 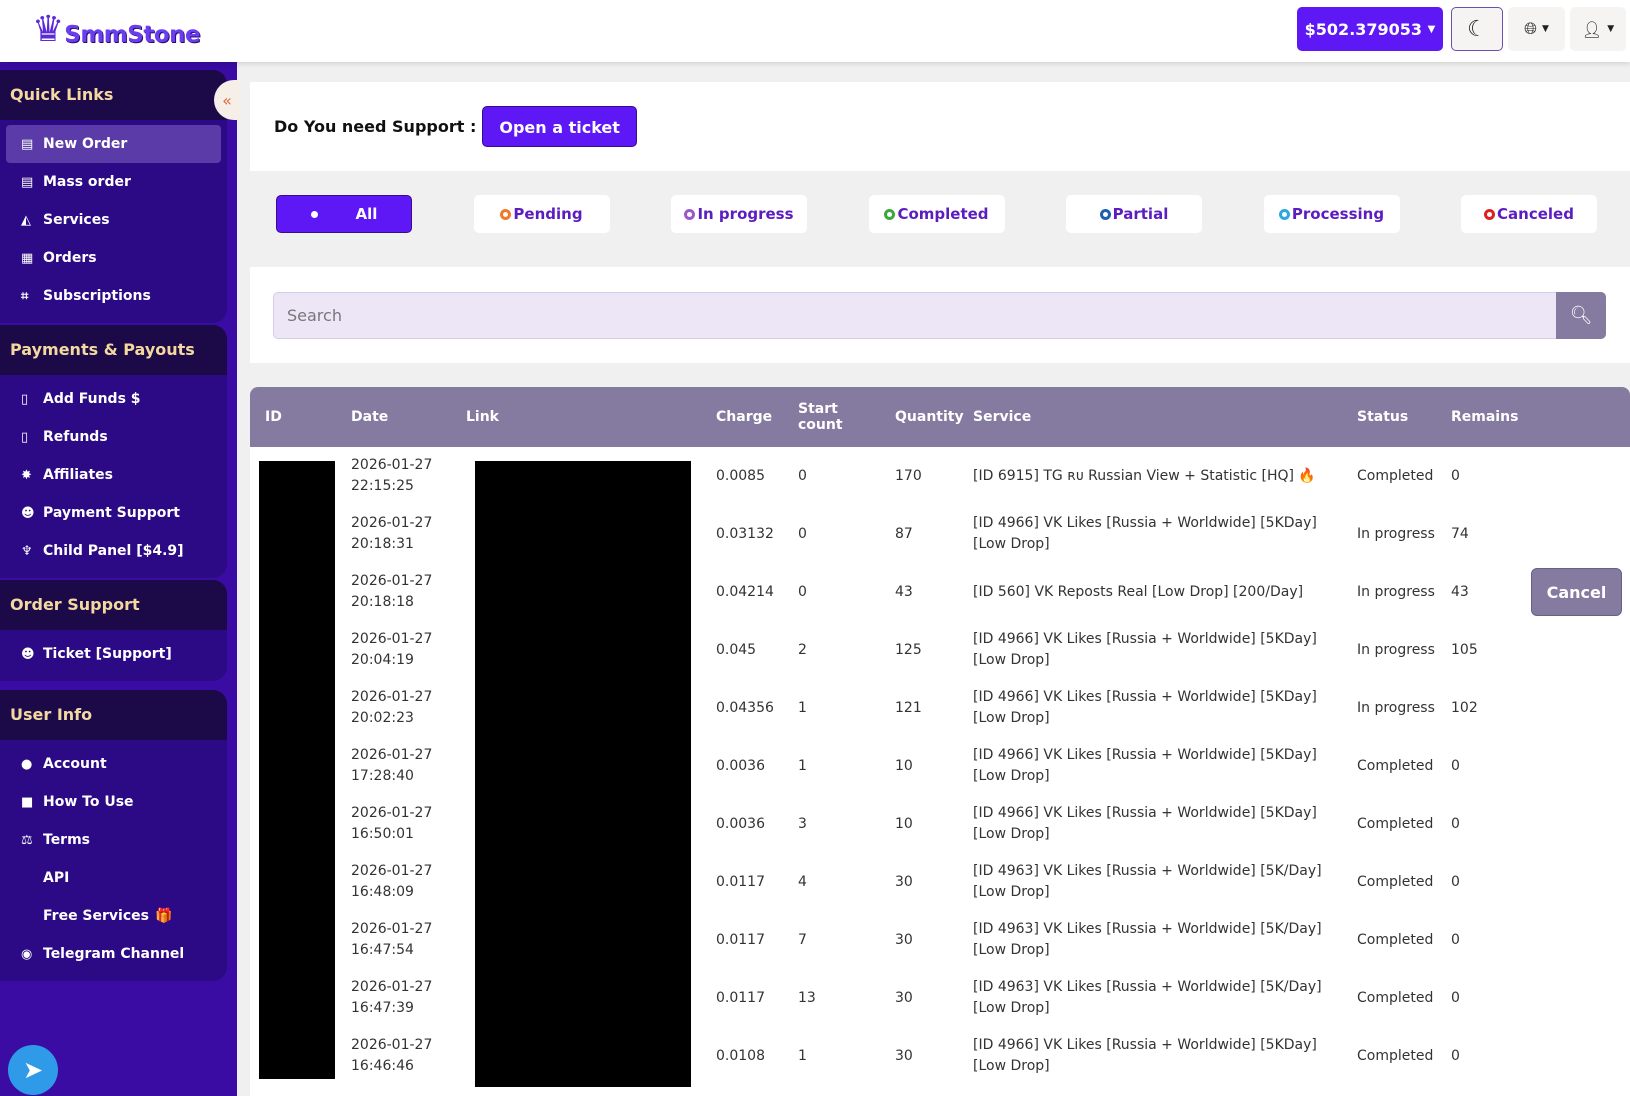 I want to click on filter-processing: Processing, so click(x=1331, y=214).